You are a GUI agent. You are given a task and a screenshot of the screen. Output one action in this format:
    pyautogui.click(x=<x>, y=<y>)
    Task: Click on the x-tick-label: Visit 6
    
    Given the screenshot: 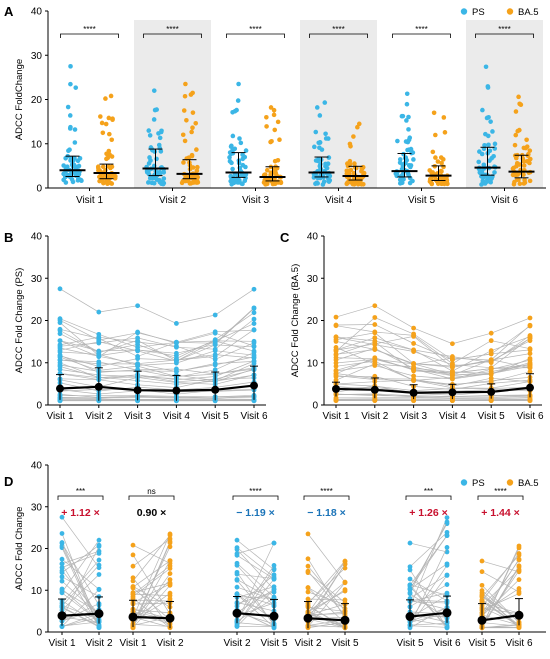 What is the action you would take?
    pyautogui.click(x=253, y=416)
    